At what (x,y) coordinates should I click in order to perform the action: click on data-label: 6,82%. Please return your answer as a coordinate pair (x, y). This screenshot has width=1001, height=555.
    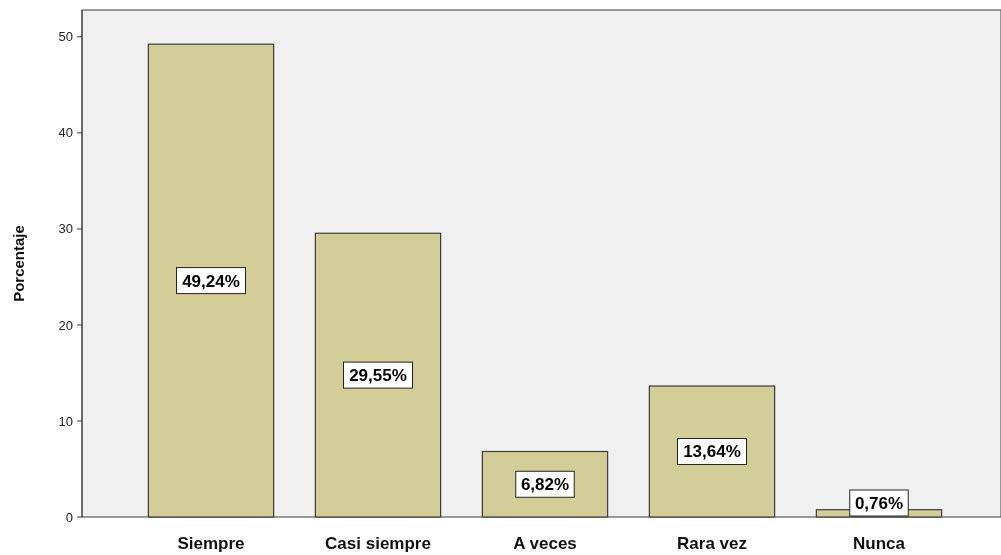
    Looking at the image, I should click on (545, 485).